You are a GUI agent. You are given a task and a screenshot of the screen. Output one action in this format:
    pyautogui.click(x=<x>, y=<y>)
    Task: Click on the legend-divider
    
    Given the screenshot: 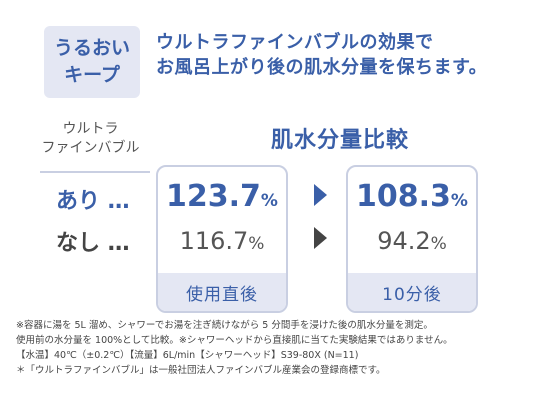 What is the action you would take?
    pyautogui.click(x=95, y=172)
    